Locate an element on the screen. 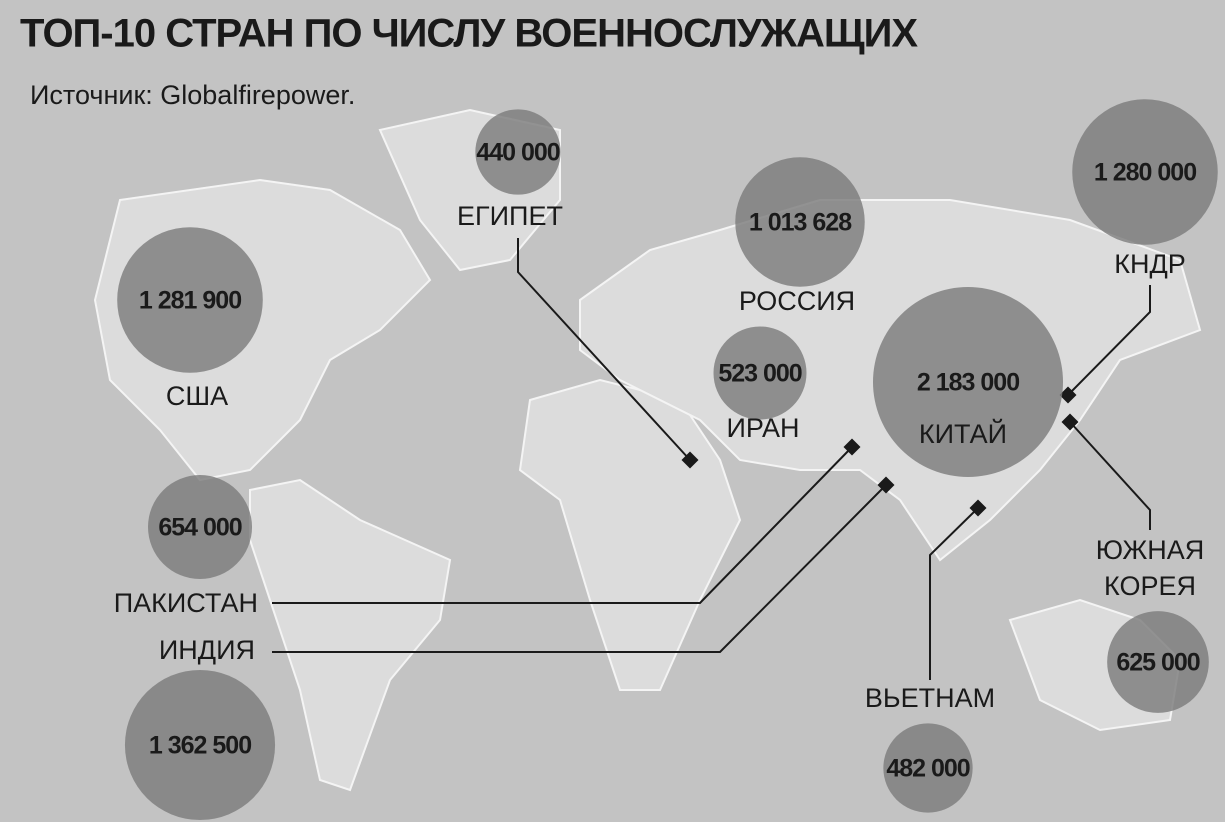 This screenshot has width=1225, height=822. country-name: ИНДИЯ is located at coordinates (207, 650).